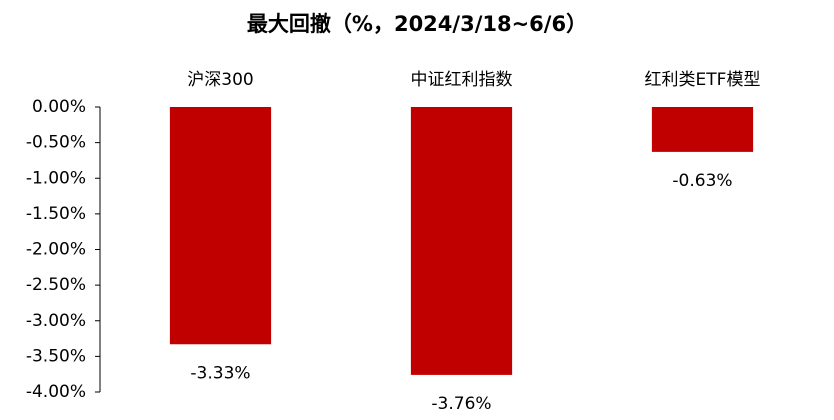 This screenshot has width=834, height=420. Describe the element at coordinates (56, 250) in the screenshot. I see `y-tick-label: -2.00%` at that location.